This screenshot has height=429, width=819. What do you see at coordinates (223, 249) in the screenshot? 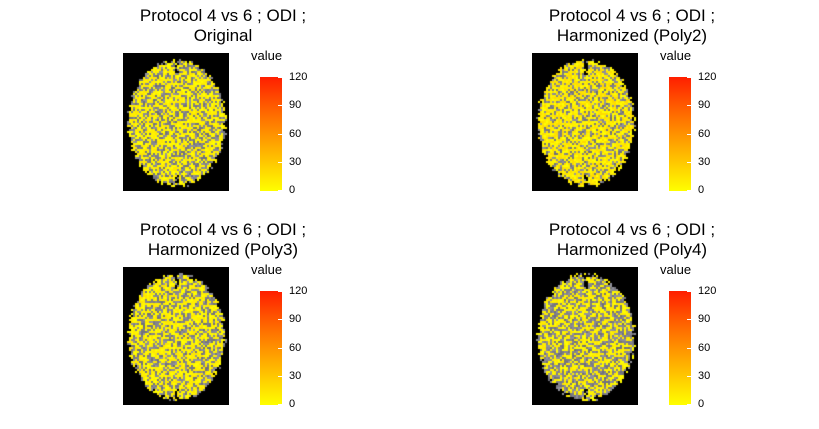
I see `title-line-2: Harmonized (Poly3)` at bounding box center [223, 249].